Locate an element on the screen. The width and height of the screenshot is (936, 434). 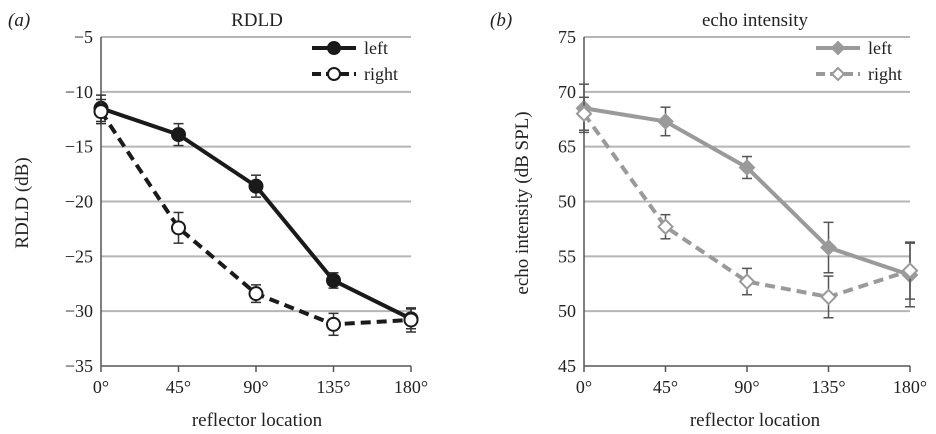
y-tick-label: 75 is located at coordinates (567, 37).